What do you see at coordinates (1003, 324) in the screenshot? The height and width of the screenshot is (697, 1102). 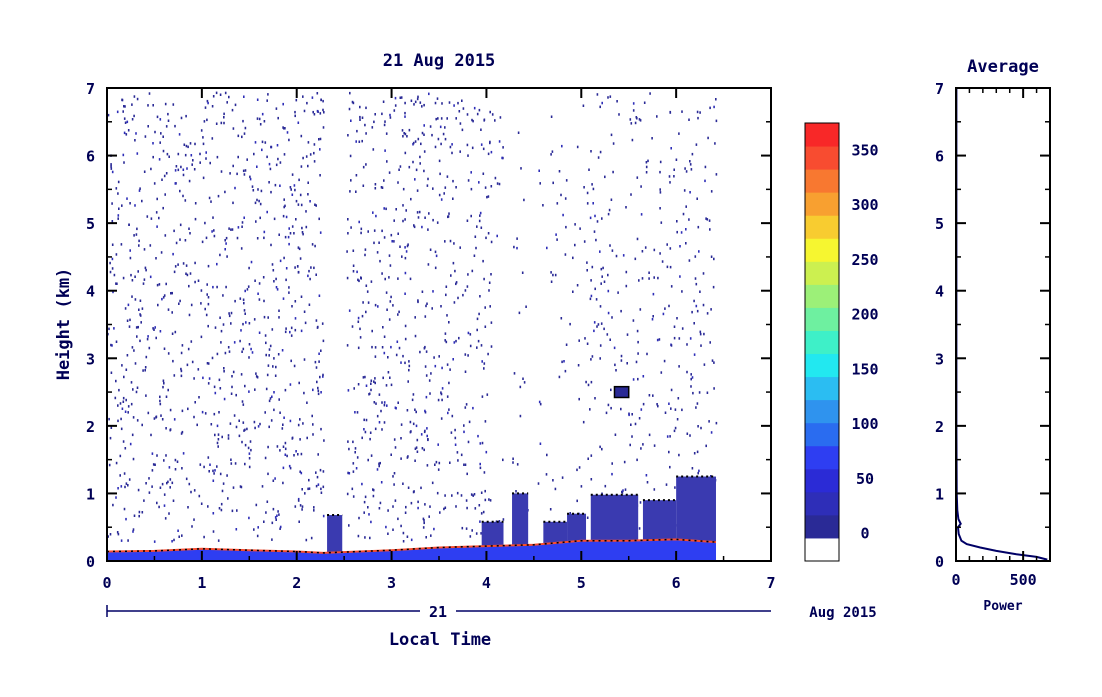 I see `average-background` at bounding box center [1003, 324].